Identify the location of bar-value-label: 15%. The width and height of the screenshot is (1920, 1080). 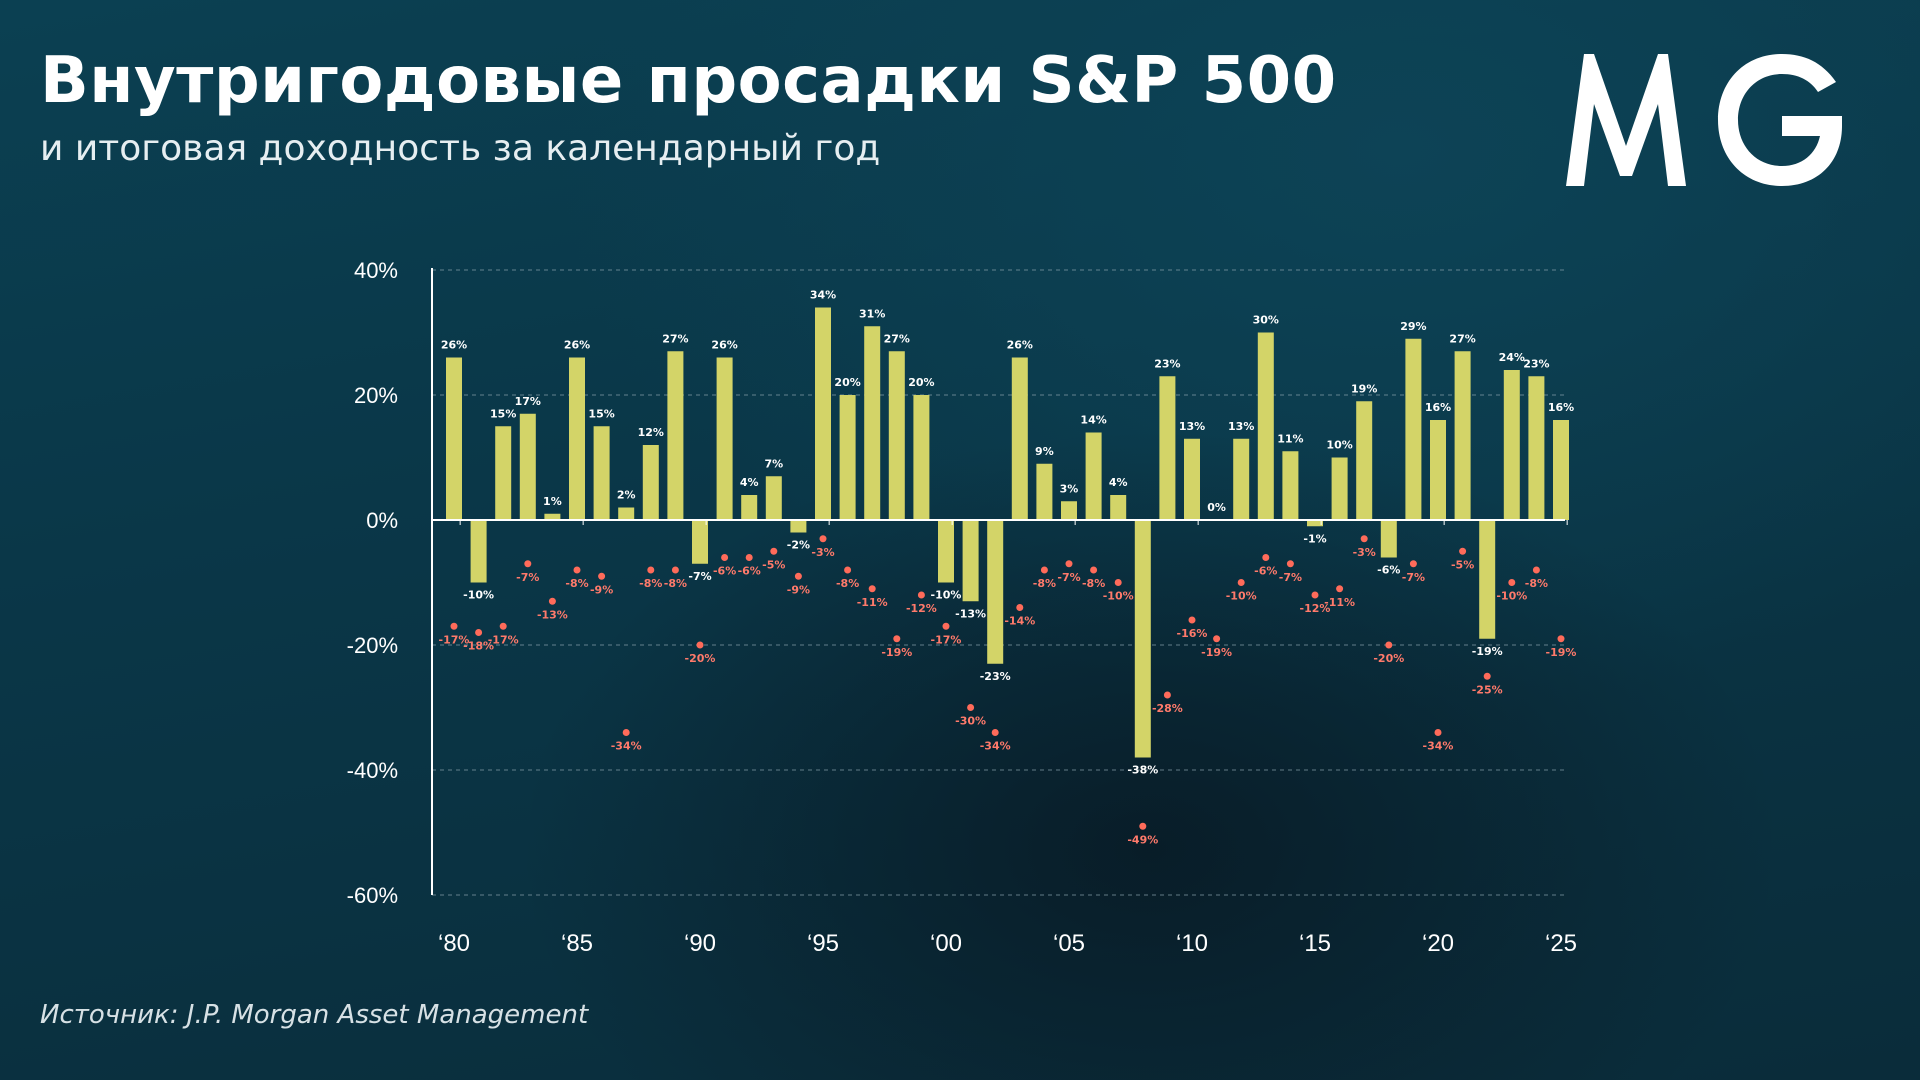
(601, 413).